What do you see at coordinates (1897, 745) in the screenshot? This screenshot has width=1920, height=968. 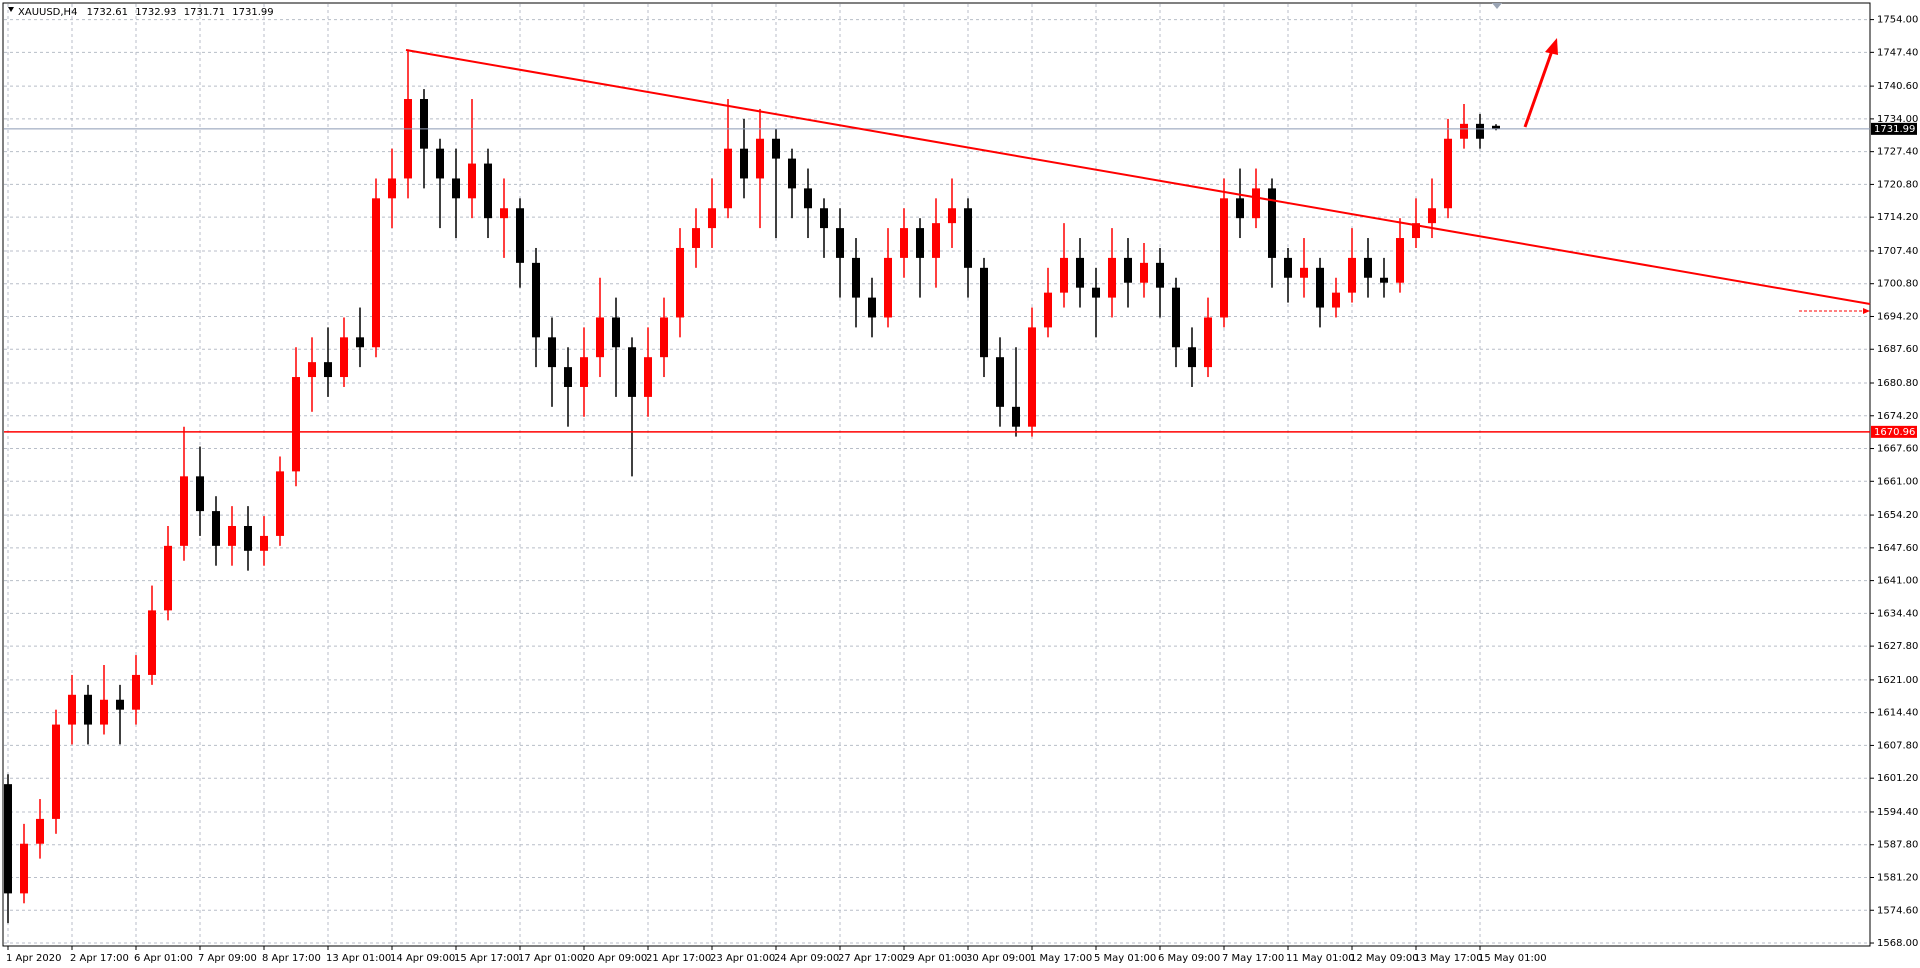 I see `y-tick-label: 1607.80` at bounding box center [1897, 745].